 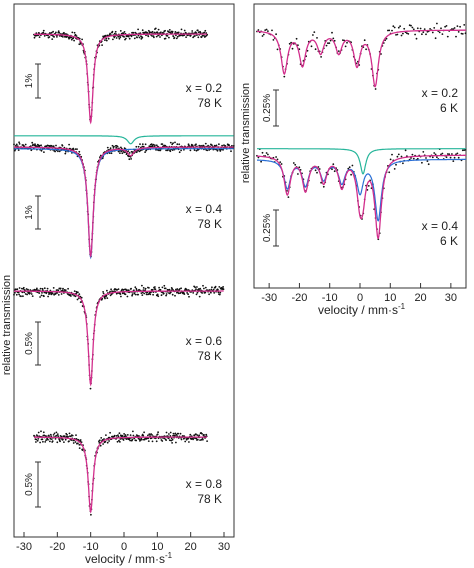 I want to click on x-tick-label: 0, so click(x=360, y=298).